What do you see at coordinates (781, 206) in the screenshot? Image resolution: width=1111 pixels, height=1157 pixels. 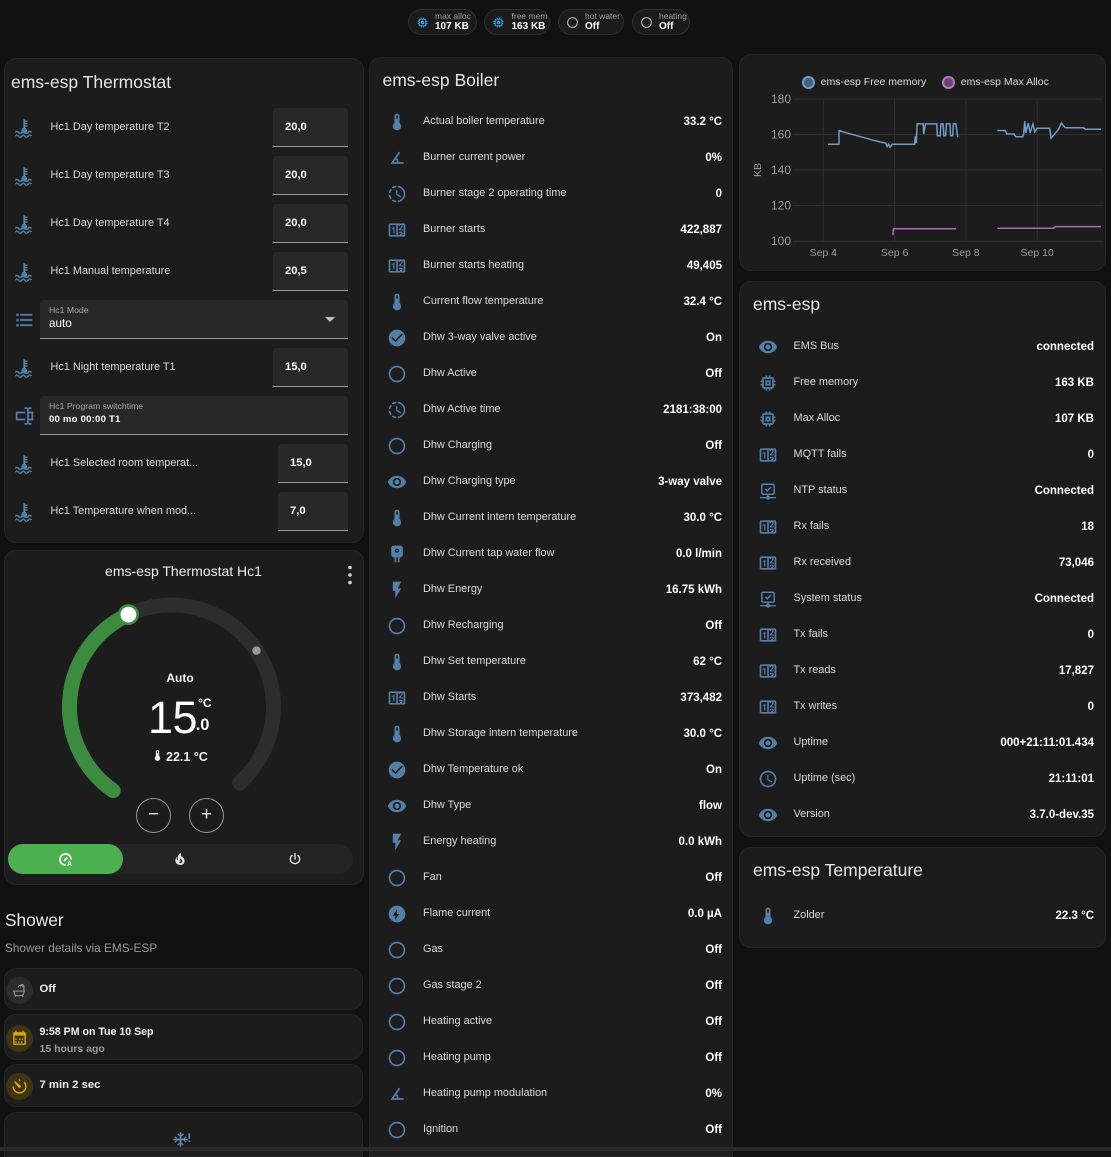 I see `svg-text: 120` at bounding box center [781, 206].